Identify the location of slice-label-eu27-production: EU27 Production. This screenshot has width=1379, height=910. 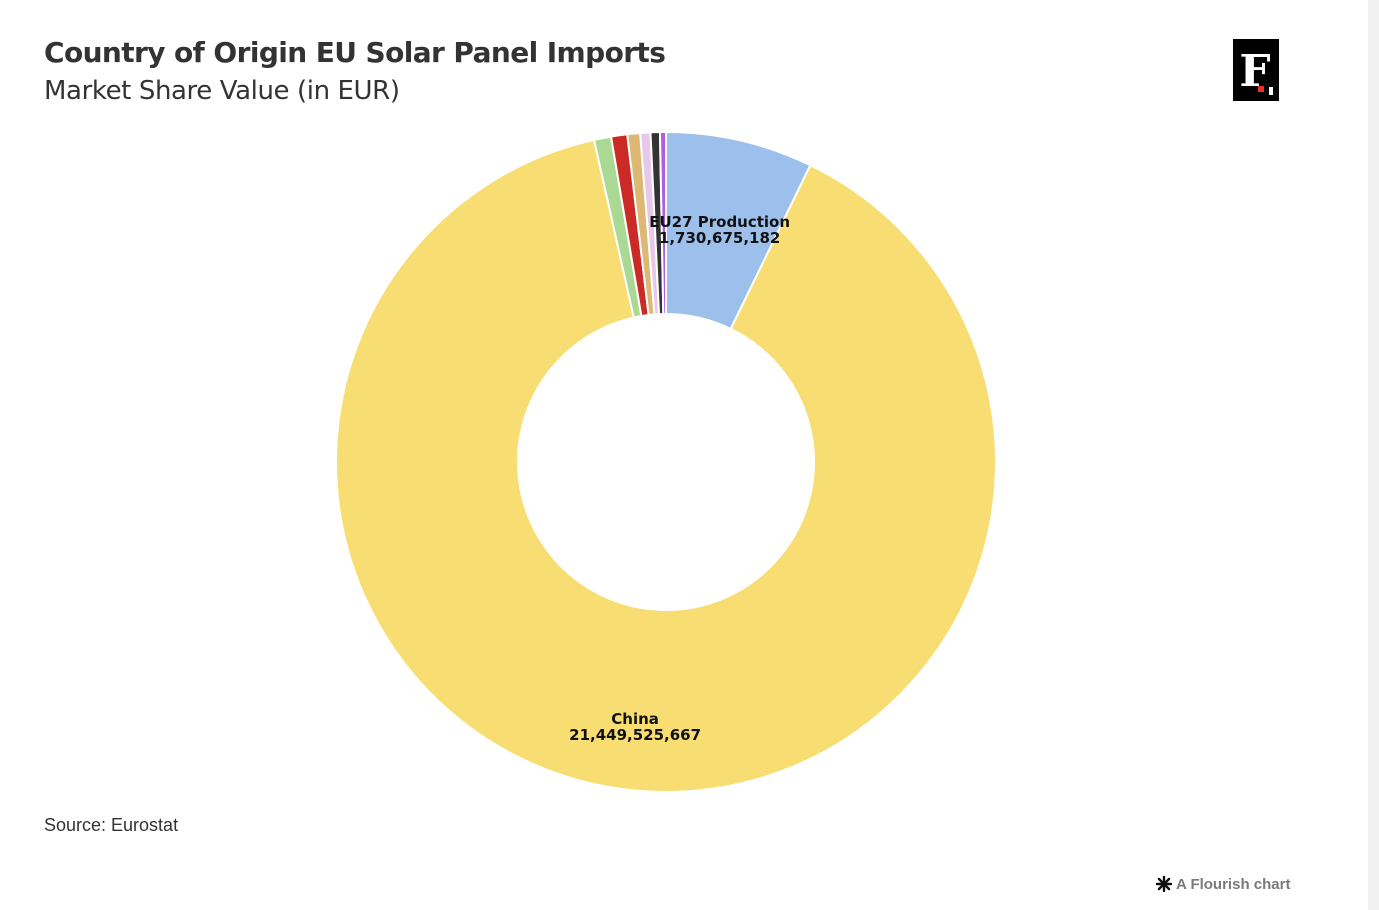
(719, 222).